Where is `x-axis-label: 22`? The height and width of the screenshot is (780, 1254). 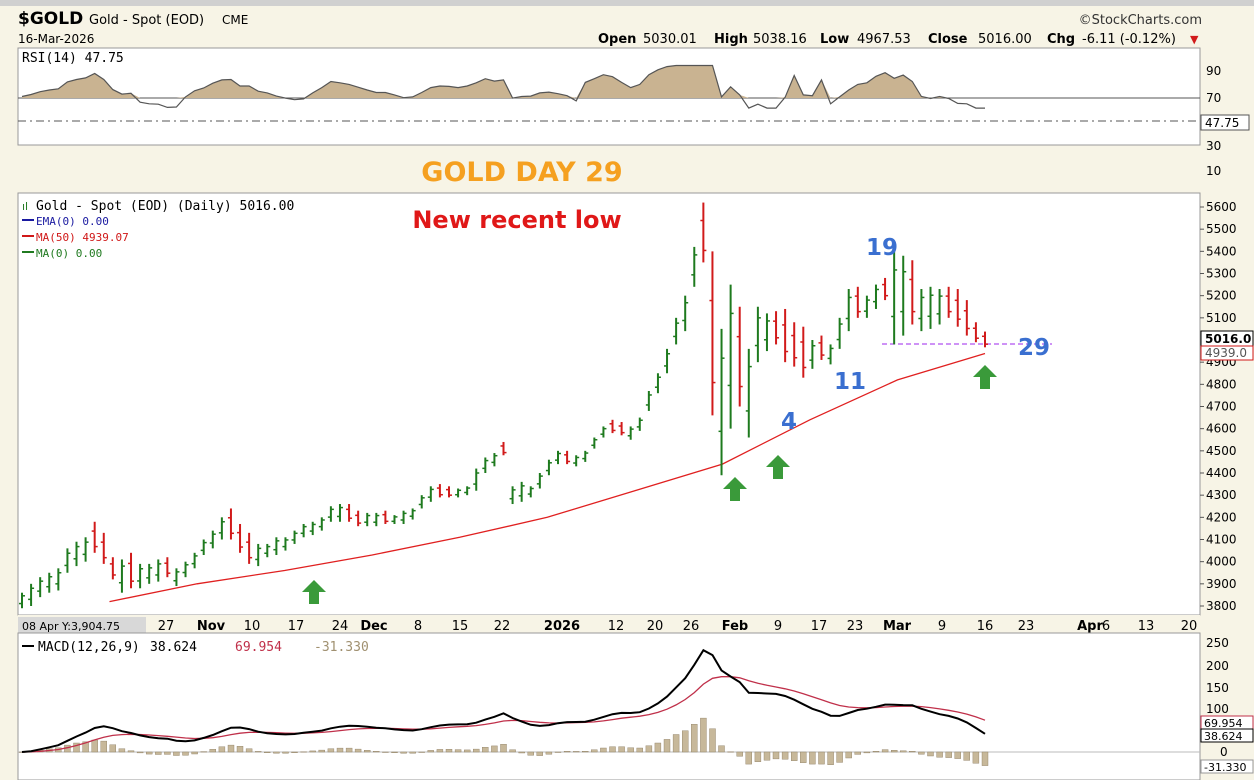 x-axis-label: 22 is located at coordinates (502, 626).